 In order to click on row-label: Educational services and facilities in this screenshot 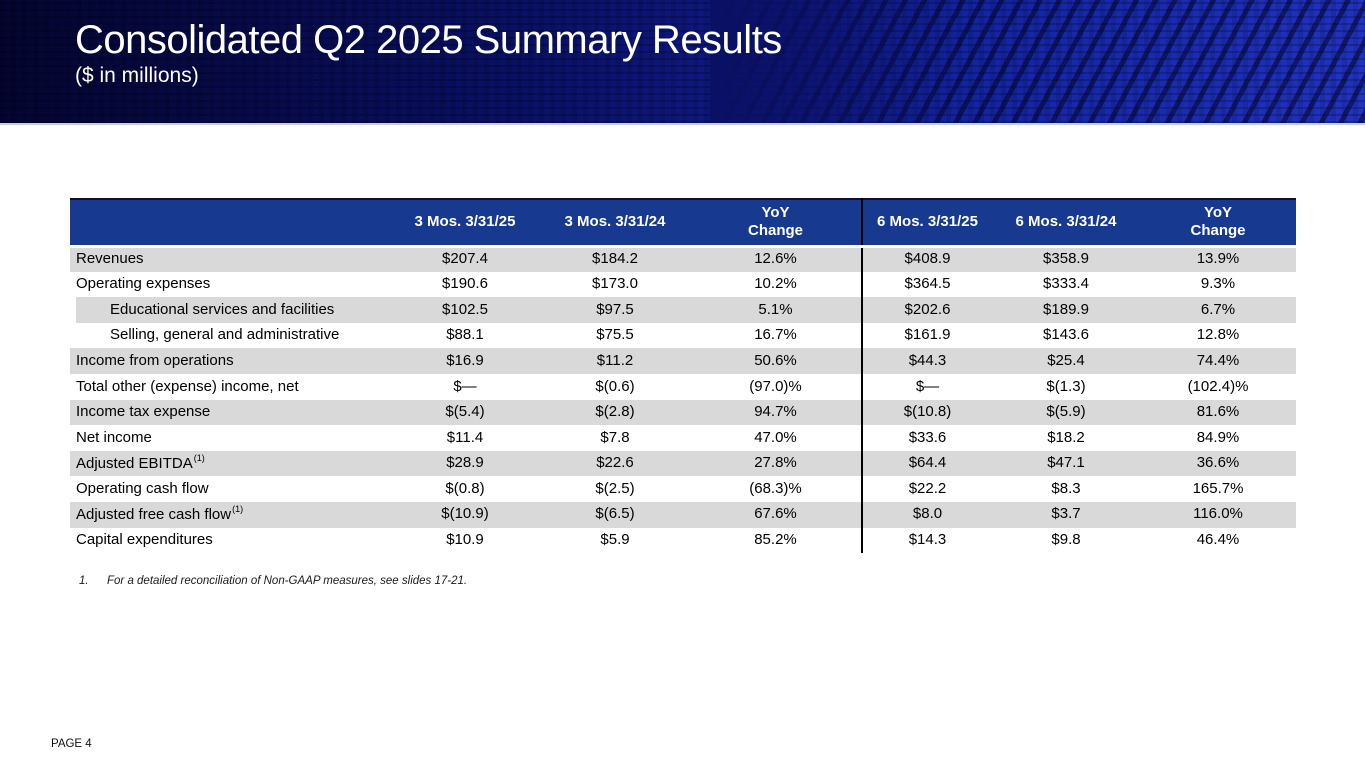, I will do `click(230, 310)`.